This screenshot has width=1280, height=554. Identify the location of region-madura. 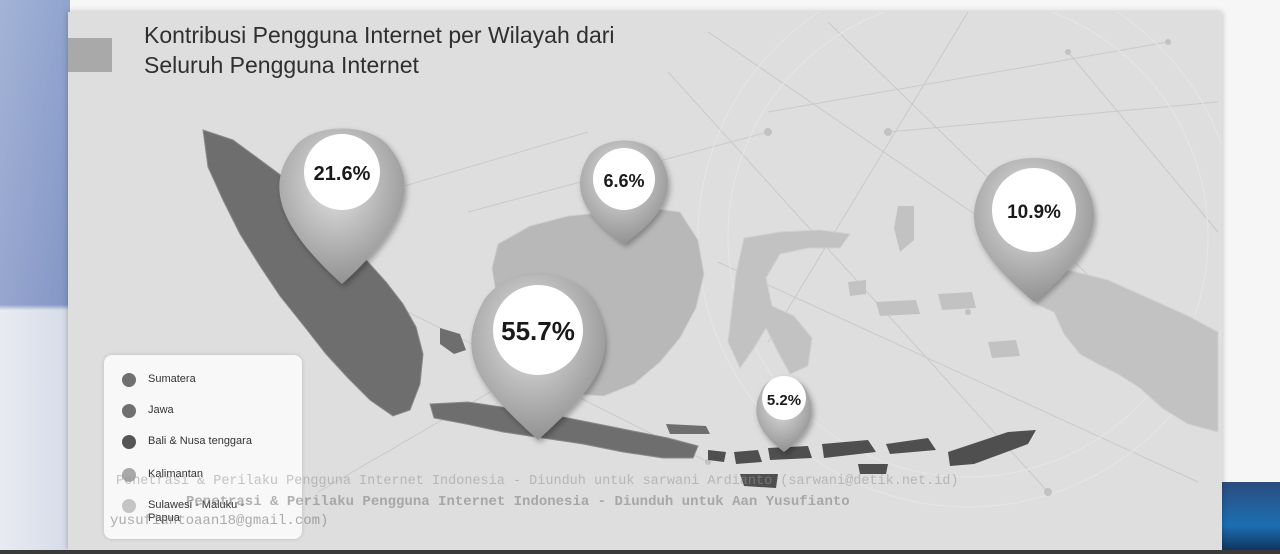
(688, 429).